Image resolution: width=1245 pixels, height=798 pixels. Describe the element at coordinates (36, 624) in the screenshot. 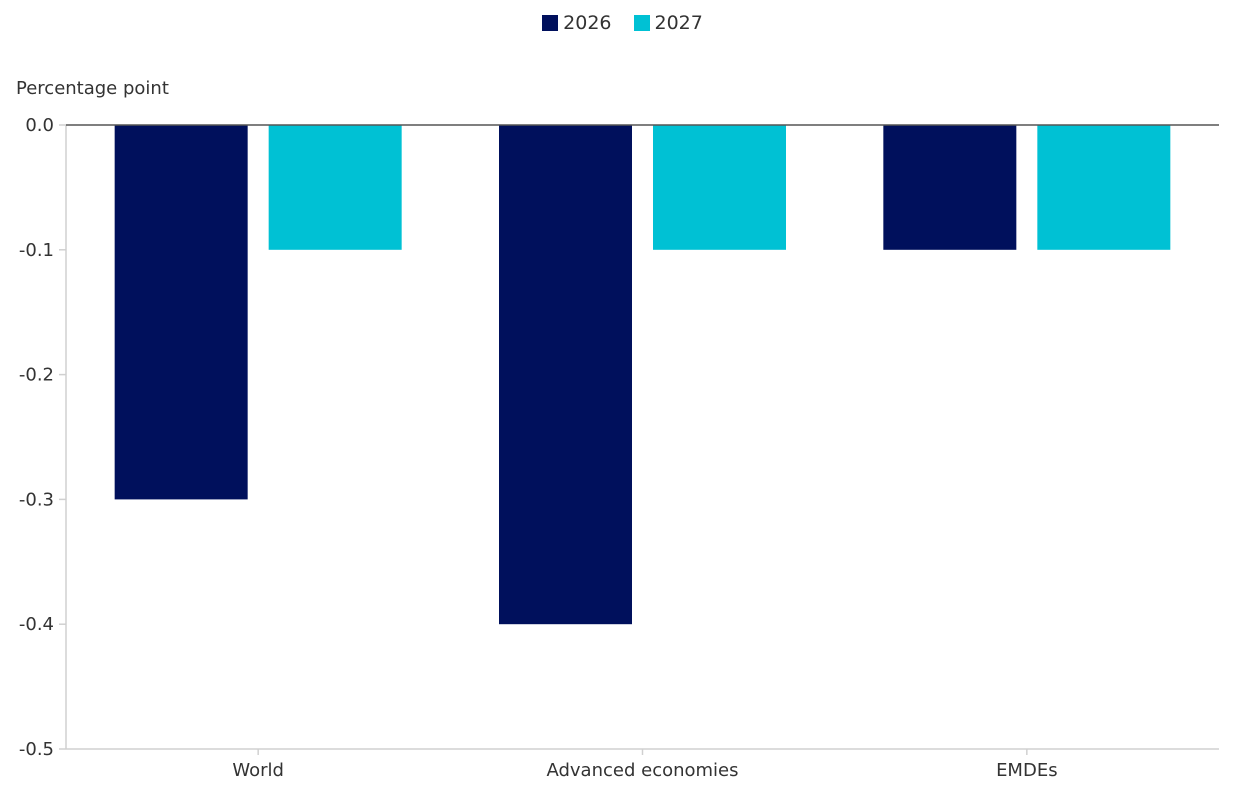

I see `y-tick-label: -0.4` at that location.